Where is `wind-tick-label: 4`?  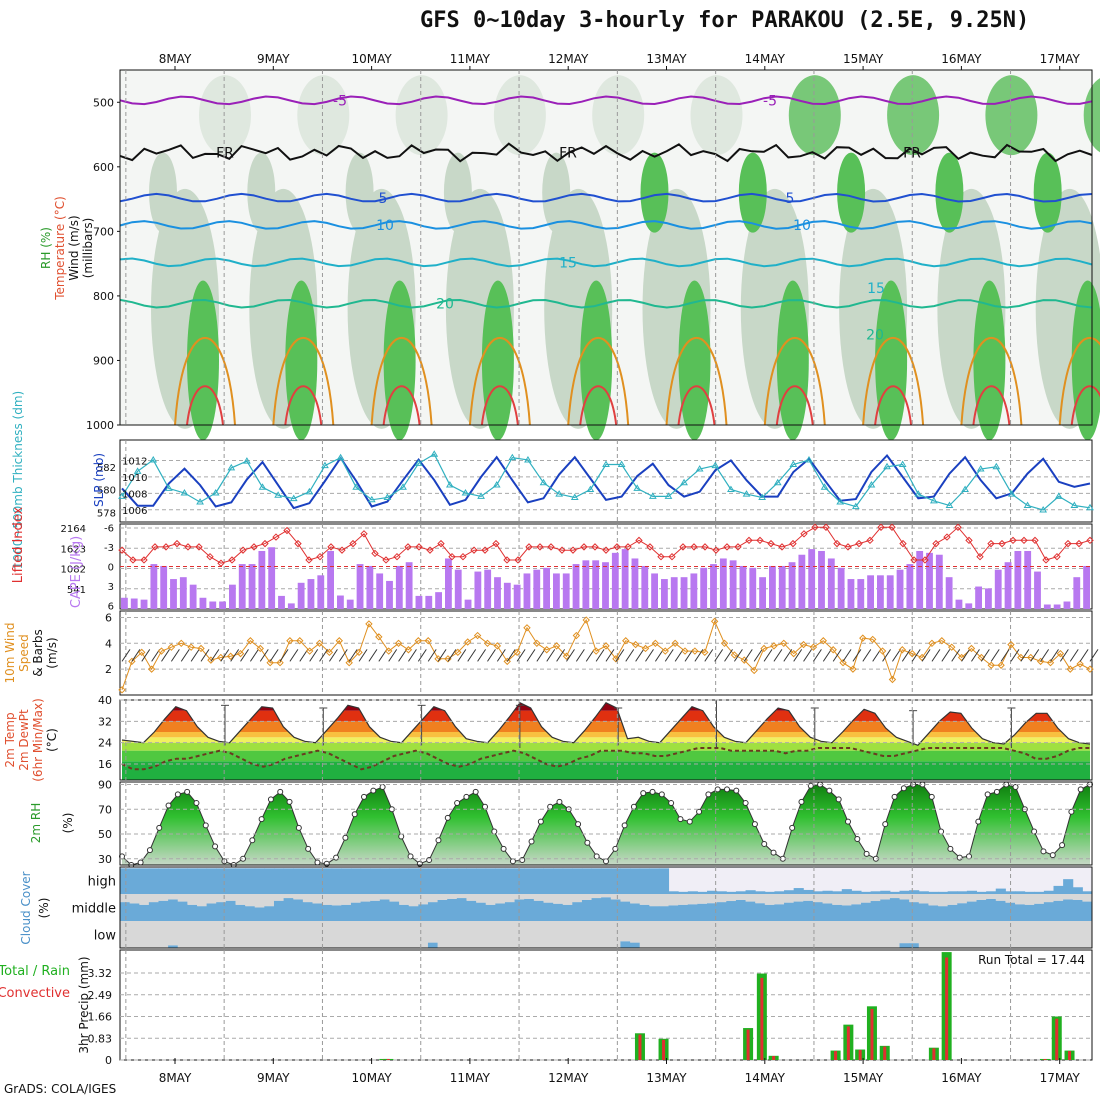 wind-tick-label: 4 is located at coordinates (108, 643).